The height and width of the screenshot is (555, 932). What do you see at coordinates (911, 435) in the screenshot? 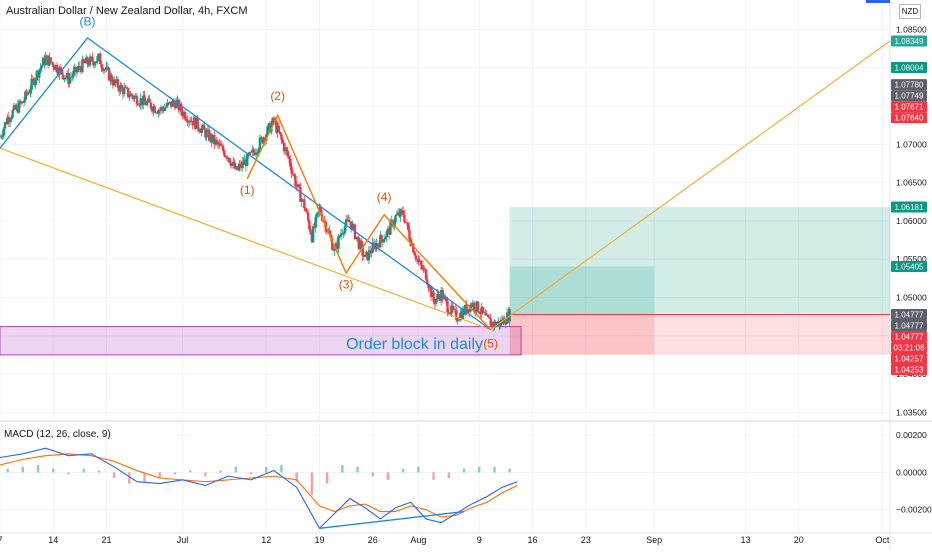
I see `macd-axis-label: 0.00200` at bounding box center [911, 435].